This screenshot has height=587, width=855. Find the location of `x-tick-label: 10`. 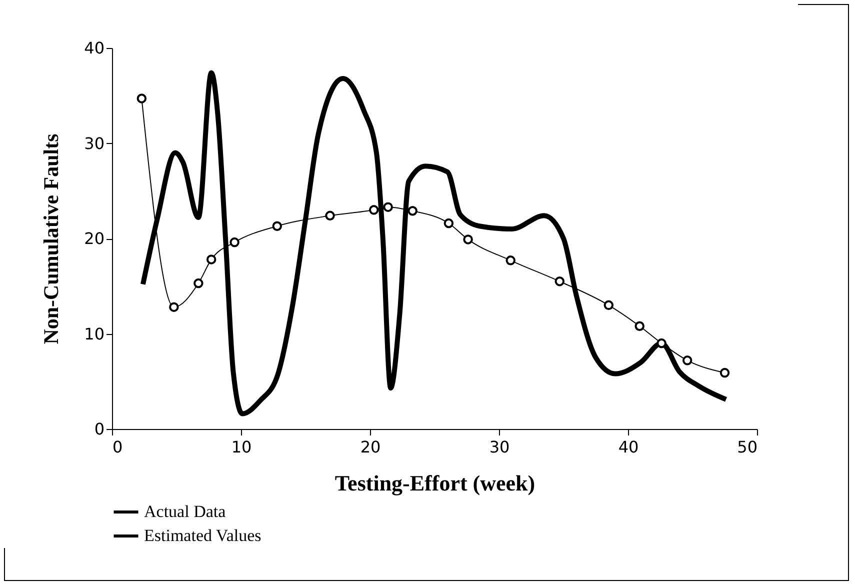

x-tick-label: 10 is located at coordinates (241, 447).